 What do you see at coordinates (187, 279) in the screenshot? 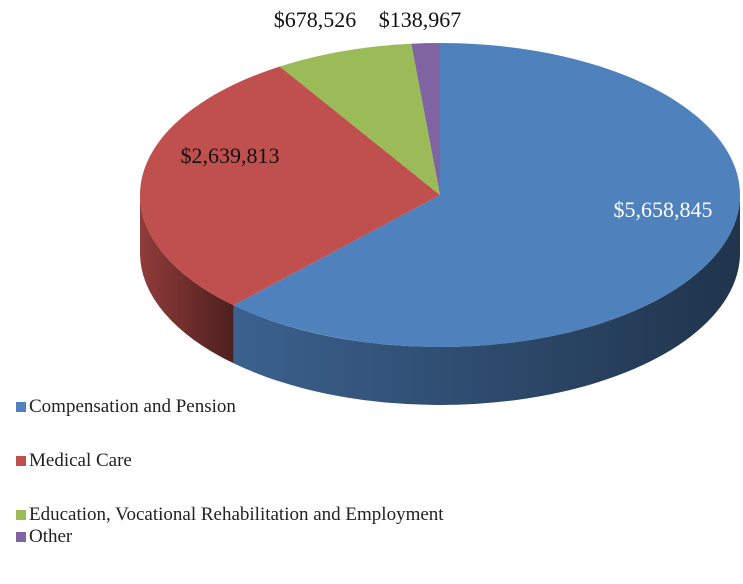
I see `pie-side` at bounding box center [187, 279].